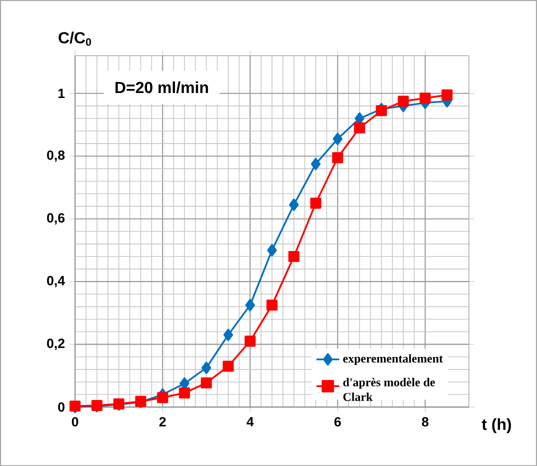 The height and width of the screenshot is (466, 537). What do you see at coordinates (75, 421) in the screenshot?
I see `x-tick-label: 0` at bounding box center [75, 421].